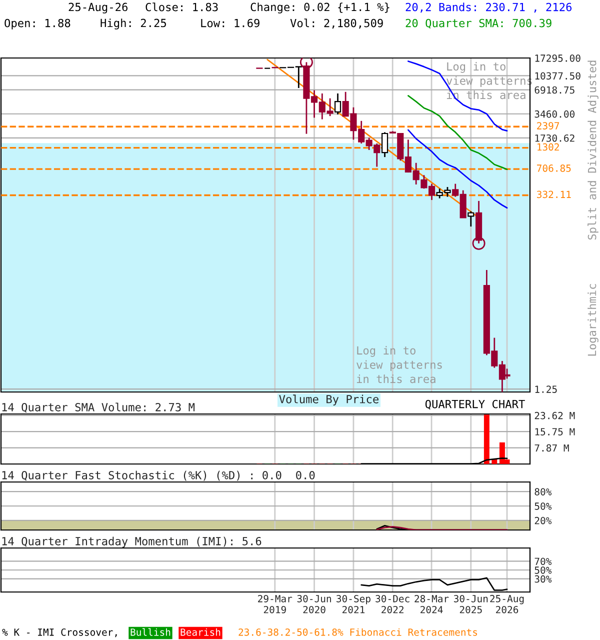 The height and width of the screenshot is (640, 600). Describe the element at coordinates (200, 632) in the screenshot. I see `text: Bearish` at that location.